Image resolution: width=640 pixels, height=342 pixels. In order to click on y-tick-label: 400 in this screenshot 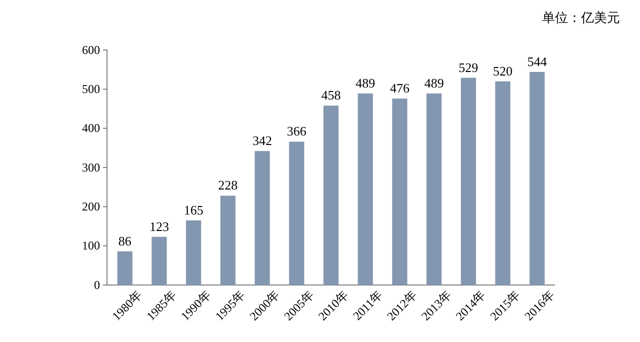, I will do `click(91, 128)`.